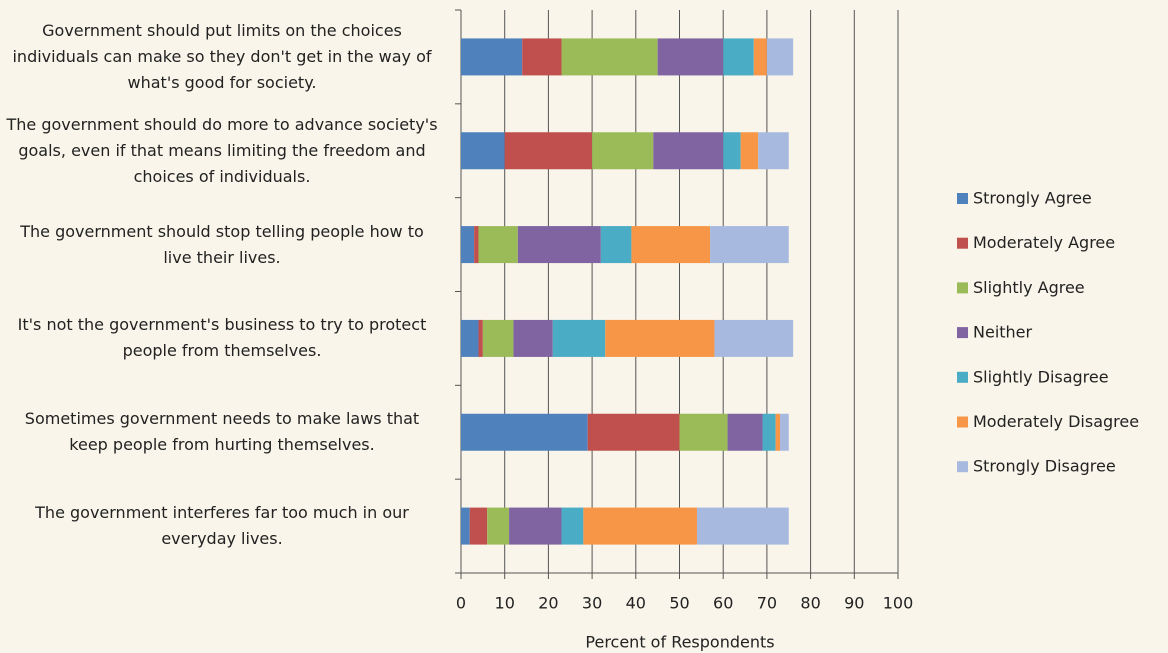  What do you see at coordinates (461, 603) in the screenshot?
I see `x-tick-label: 0` at bounding box center [461, 603].